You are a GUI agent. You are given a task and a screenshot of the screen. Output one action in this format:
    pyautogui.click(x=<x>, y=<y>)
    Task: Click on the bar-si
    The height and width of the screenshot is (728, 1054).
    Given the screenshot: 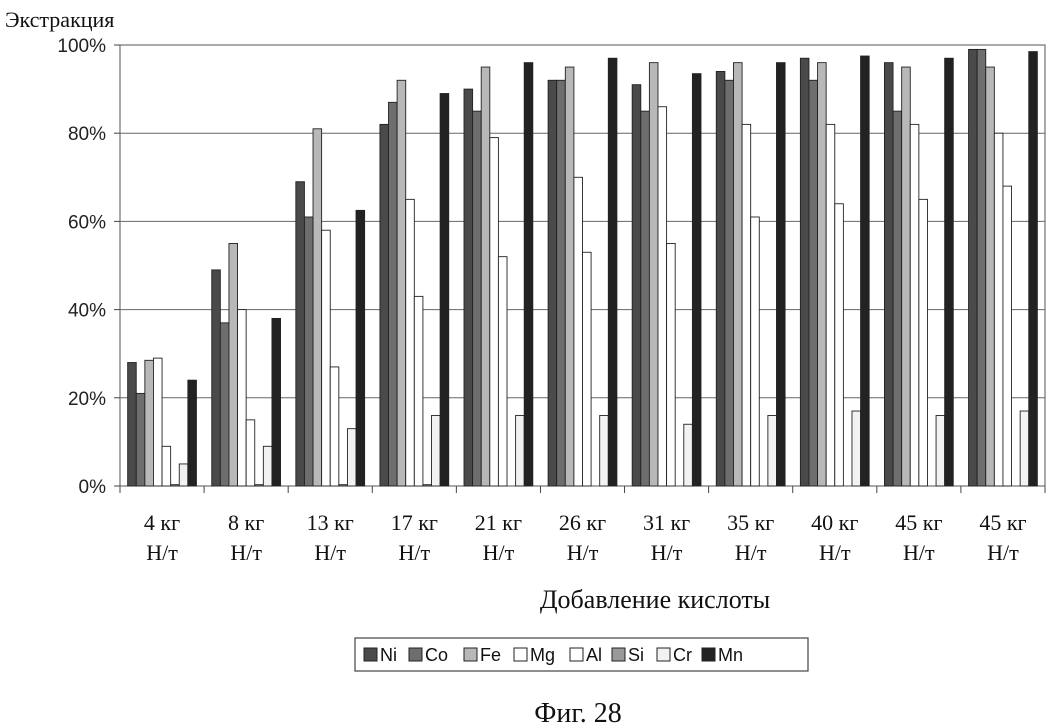 What is the action you would take?
    pyautogui.click(x=343, y=485)
    